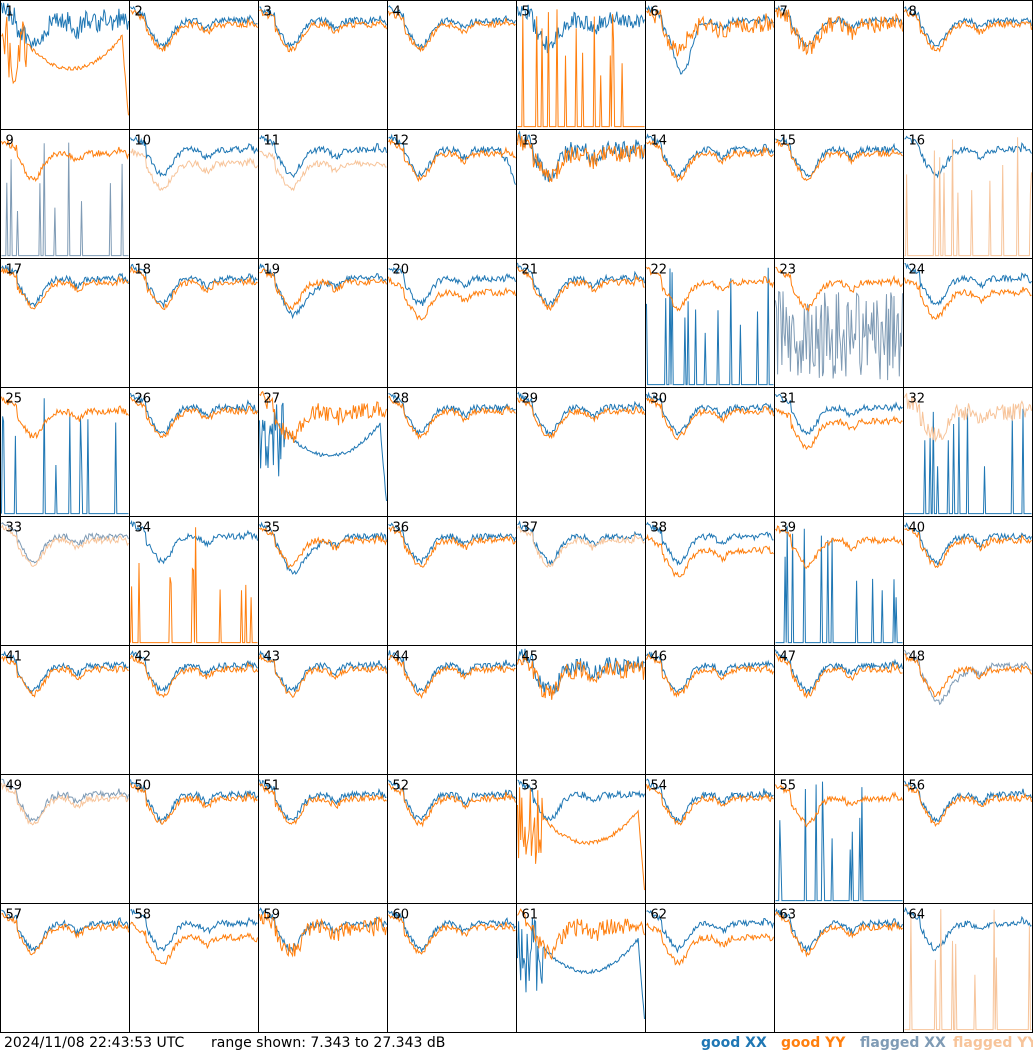  I want to click on panel-6: 6, so click(710, 65).